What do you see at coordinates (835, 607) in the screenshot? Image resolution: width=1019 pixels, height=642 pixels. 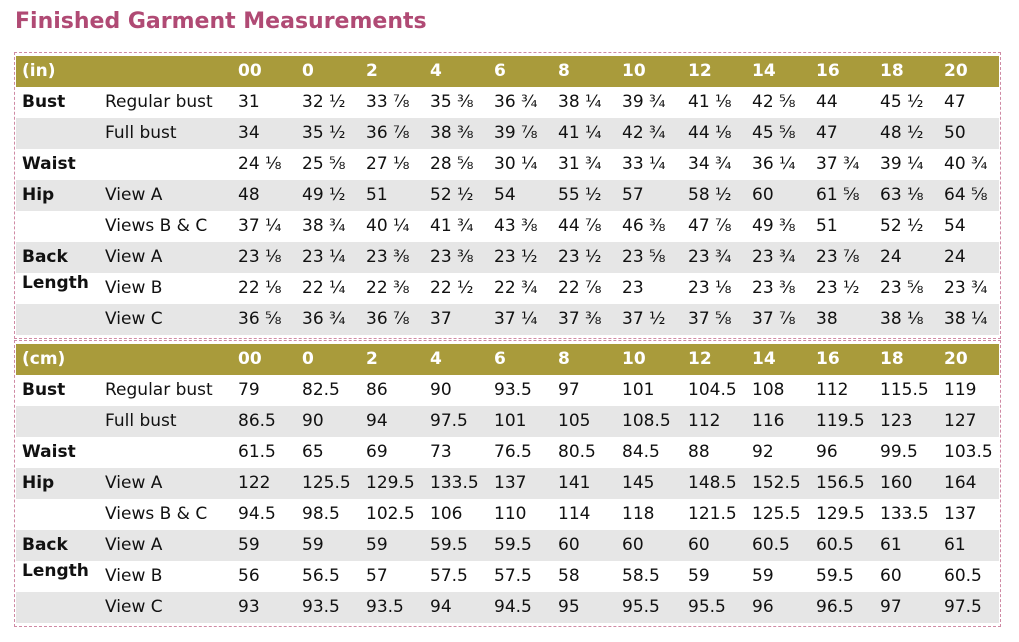 I see `measurement: 96.5` at bounding box center [835, 607].